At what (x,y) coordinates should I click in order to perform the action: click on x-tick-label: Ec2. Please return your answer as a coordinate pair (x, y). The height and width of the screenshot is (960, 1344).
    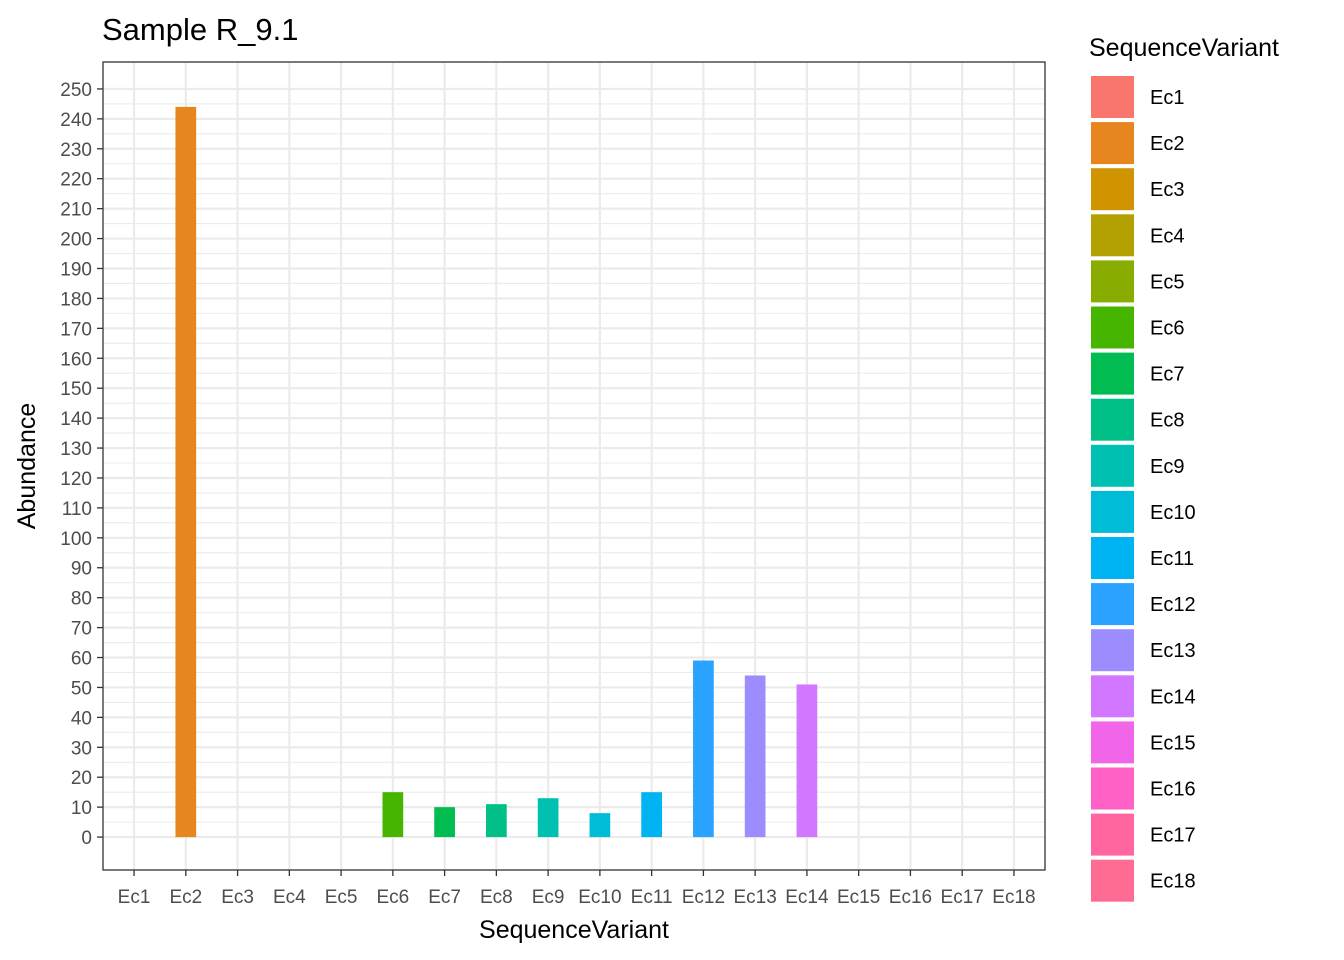
    Looking at the image, I should click on (185, 897).